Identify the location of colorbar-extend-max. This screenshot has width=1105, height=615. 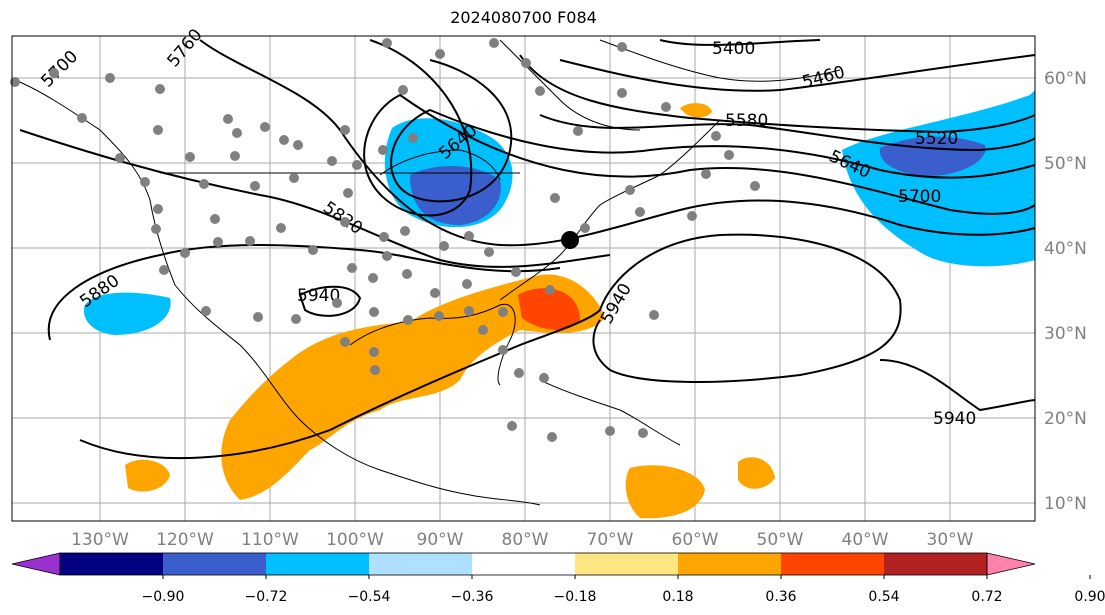
(1011, 564).